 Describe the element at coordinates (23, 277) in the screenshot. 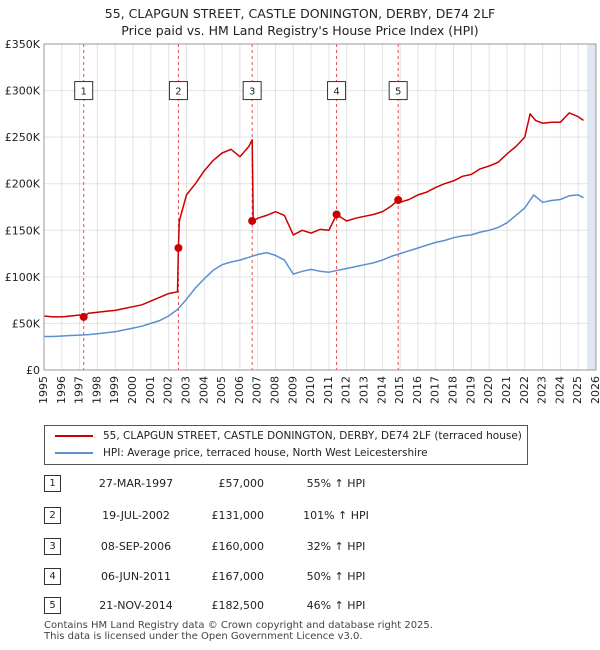

I see `y-tick-label: £100K` at that location.